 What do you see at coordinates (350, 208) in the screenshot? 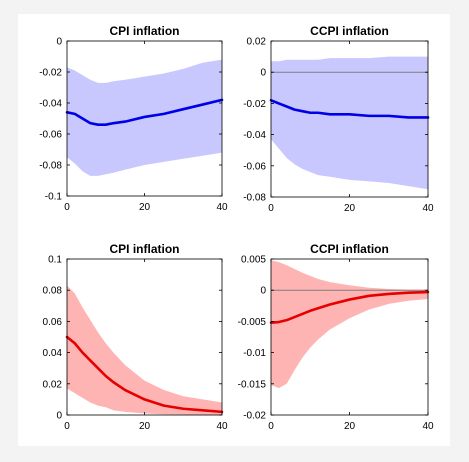
I see `panel-top-right-xtick-label: 20` at bounding box center [350, 208].